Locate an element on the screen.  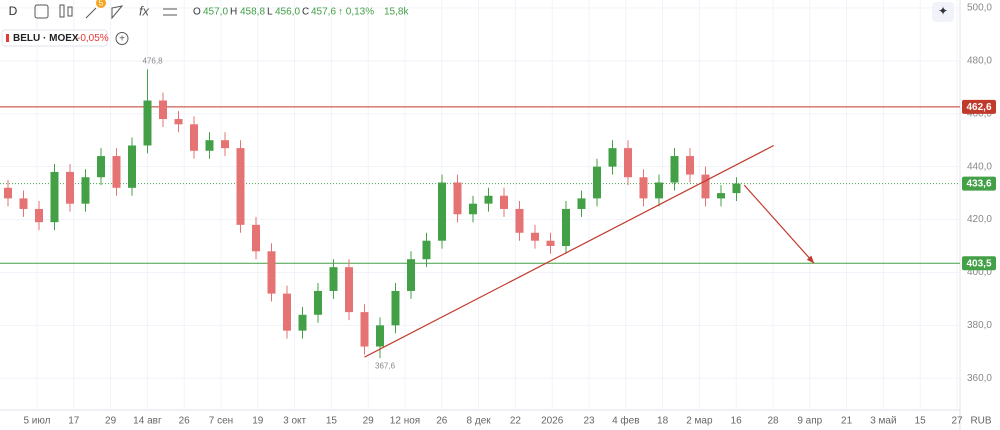
add-icon: + is located at coordinates (122, 39).